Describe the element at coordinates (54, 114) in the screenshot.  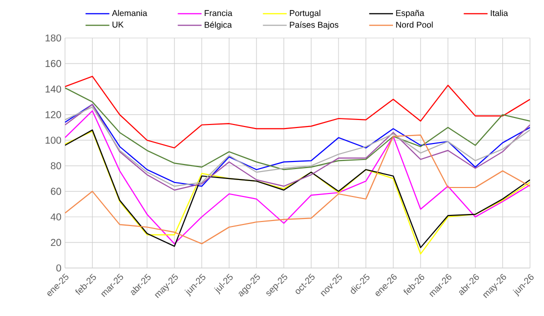
I see `y-tick-label: 120` at that location.